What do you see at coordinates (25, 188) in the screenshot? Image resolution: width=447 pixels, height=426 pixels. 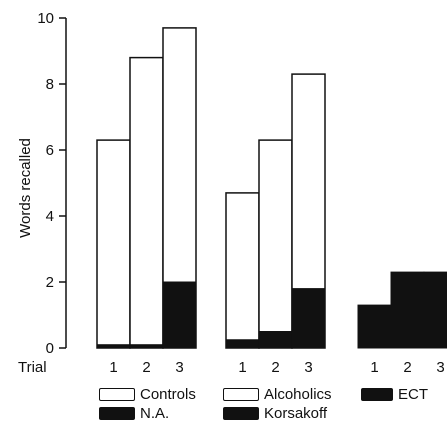 I see `y-axis-title: Words recalled` at bounding box center [25, 188].